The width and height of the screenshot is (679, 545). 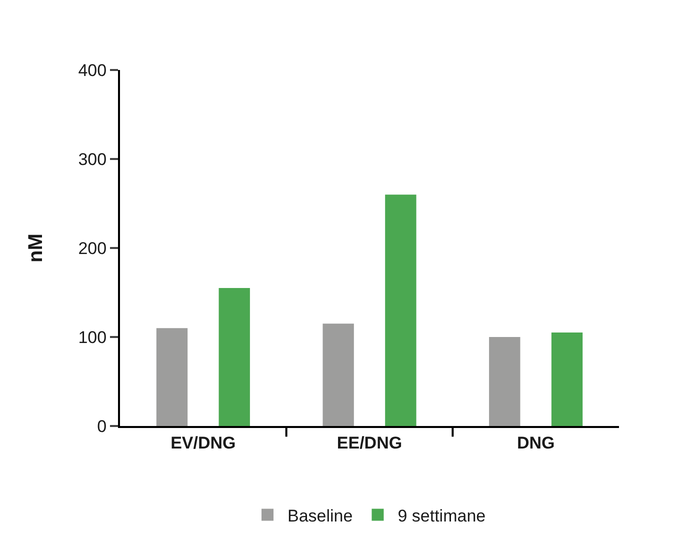 What do you see at coordinates (92, 70) in the screenshot?
I see `y-tick-label: 400` at bounding box center [92, 70].